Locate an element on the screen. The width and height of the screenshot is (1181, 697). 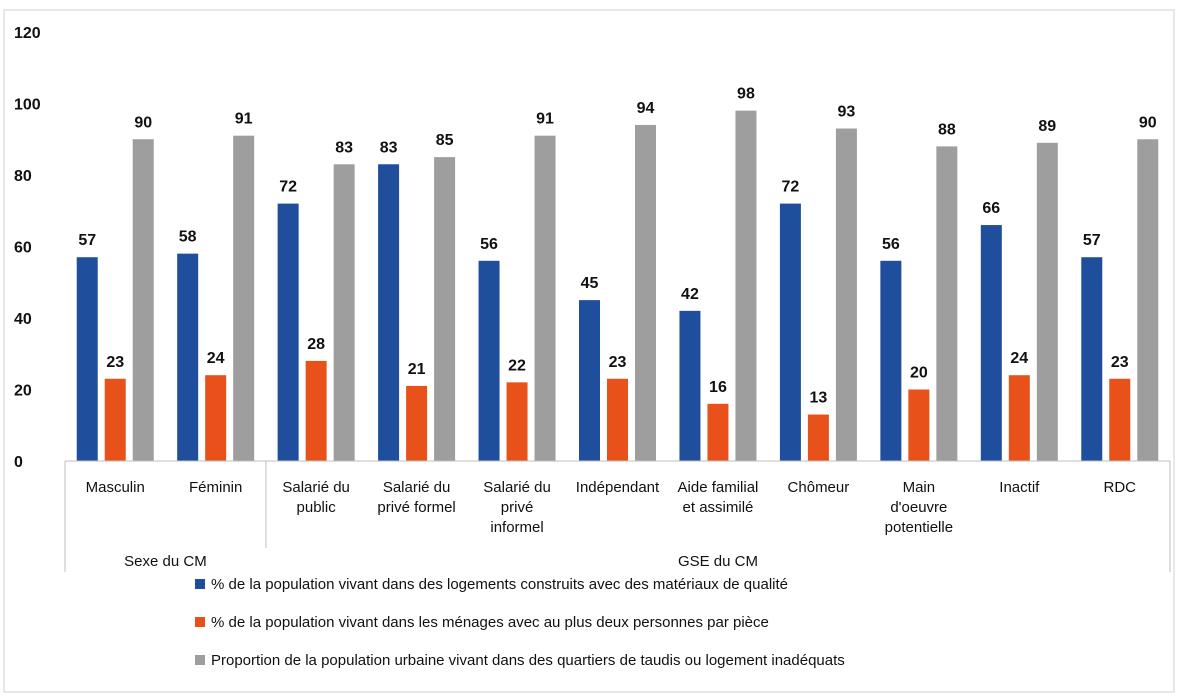
data-label: 20 is located at coordinates (919, 373).